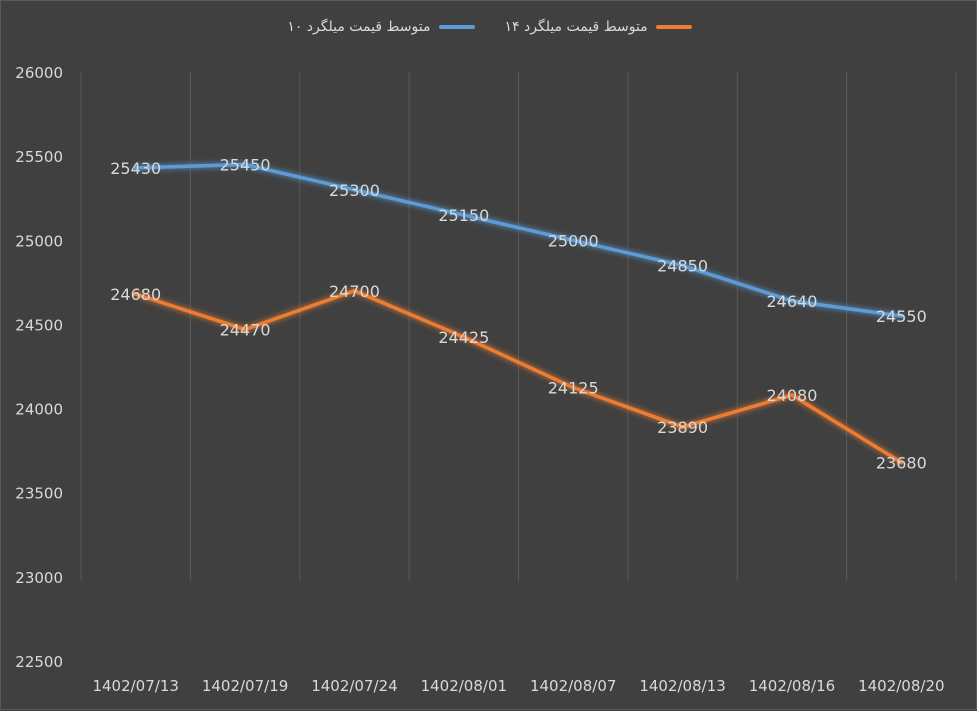 This screenshot has height=711, width=977. I want to click on data-label-series-2: 24470, so click(245, 329).